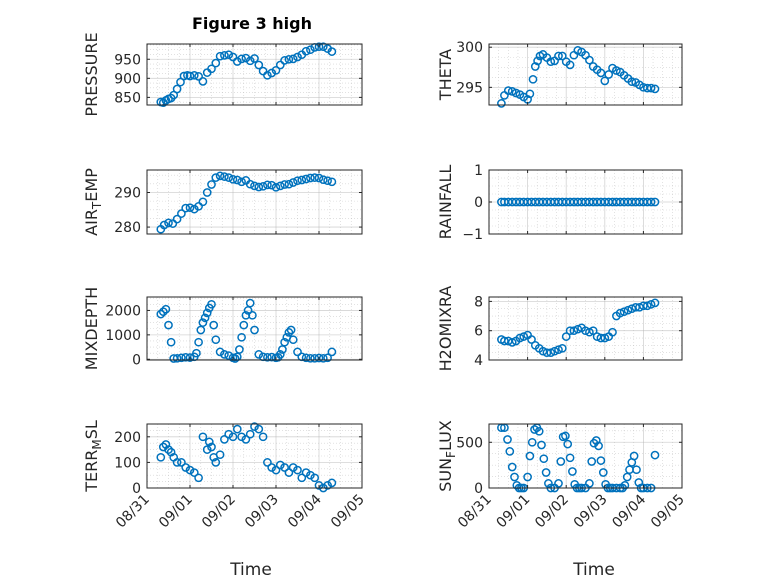 Image resolution: width=778 pixels, height=583 pixels. I want to click on subplot-pressure: 850 900 950 PRESSURE, so click(222, 74).